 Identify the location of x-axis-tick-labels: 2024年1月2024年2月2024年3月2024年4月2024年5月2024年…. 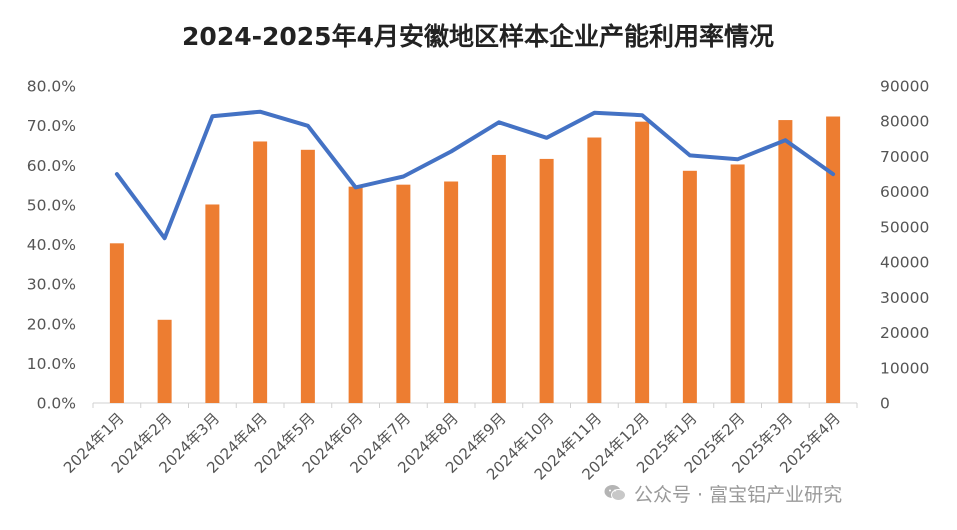
(452, 446).